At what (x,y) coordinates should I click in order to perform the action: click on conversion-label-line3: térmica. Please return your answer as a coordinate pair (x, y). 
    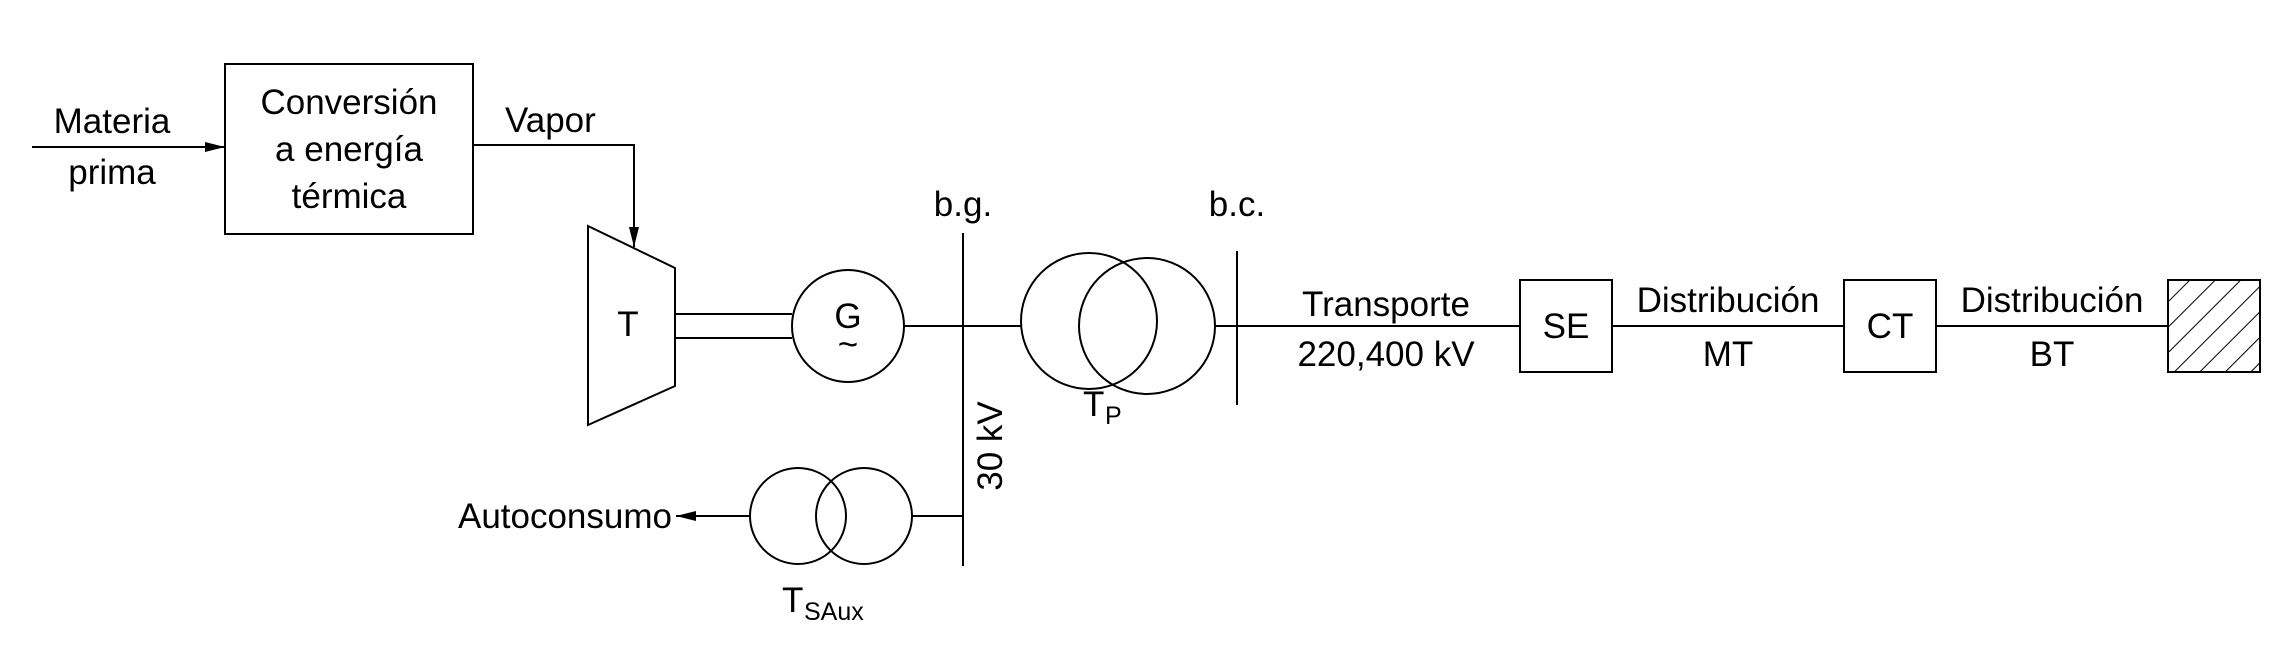
    Looking at the image, I should click on (349, 196).